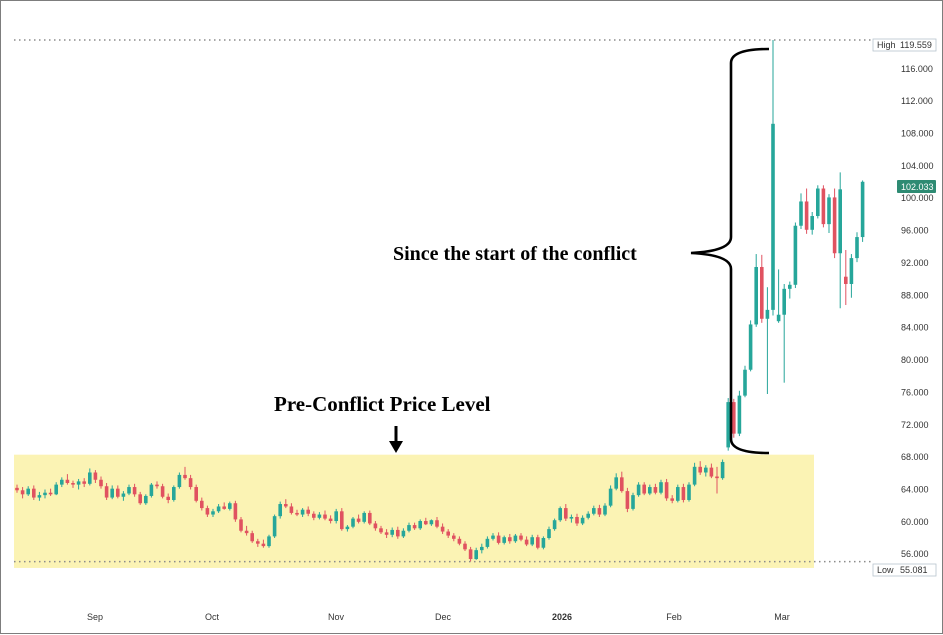 The image size is (943, 635). Describe the element at coordinates (562, 617) in the screenshot. I see `x-tick-label: 2026` at that location.